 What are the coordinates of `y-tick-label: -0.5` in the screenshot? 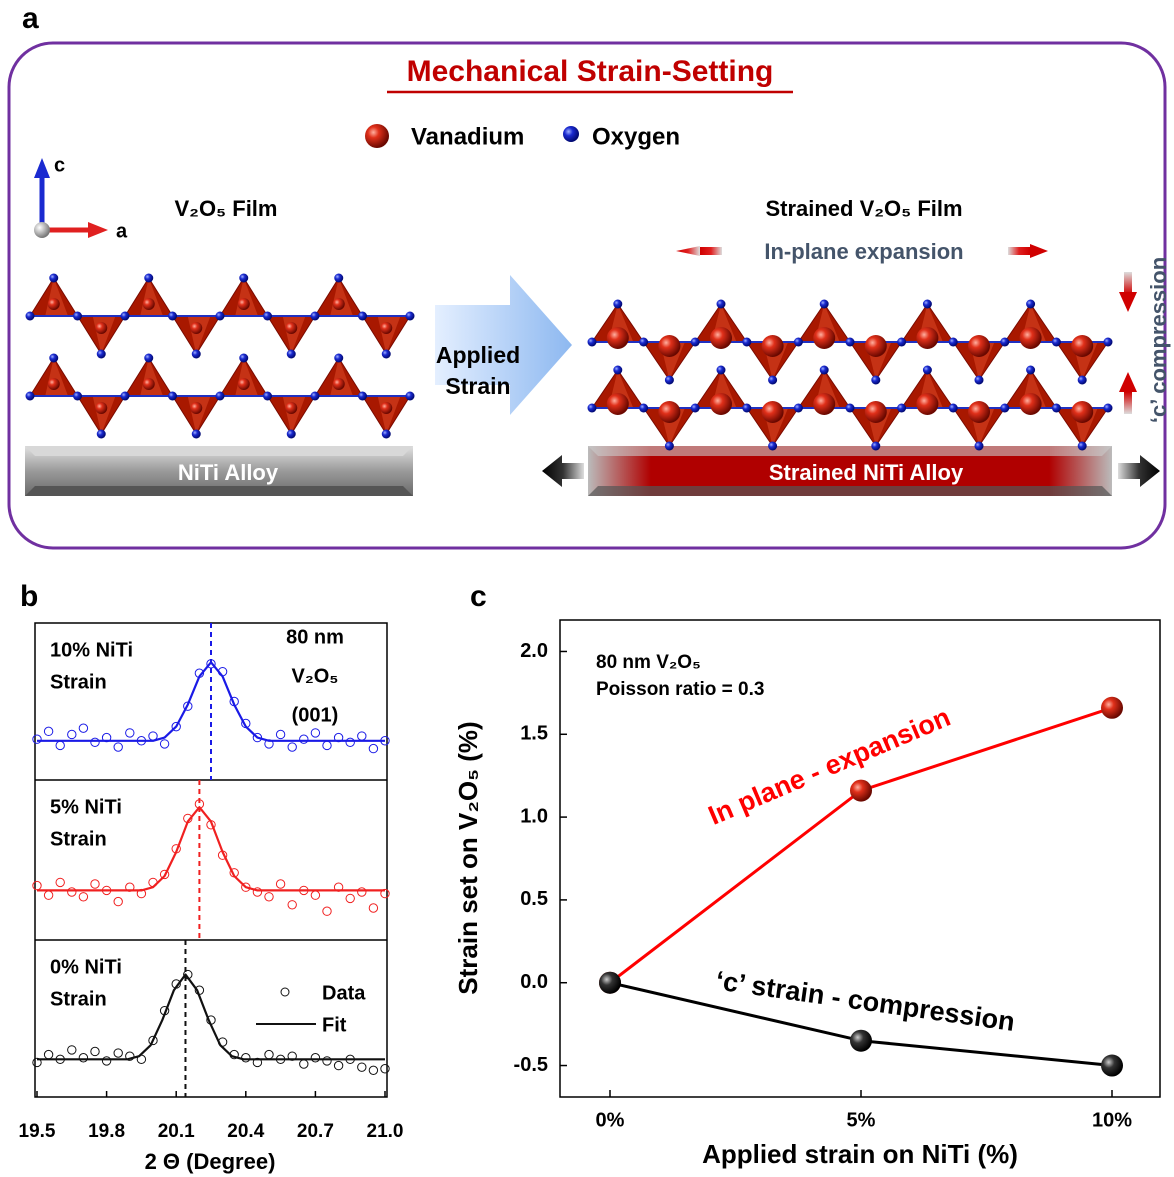 It's located at (531, 1065).